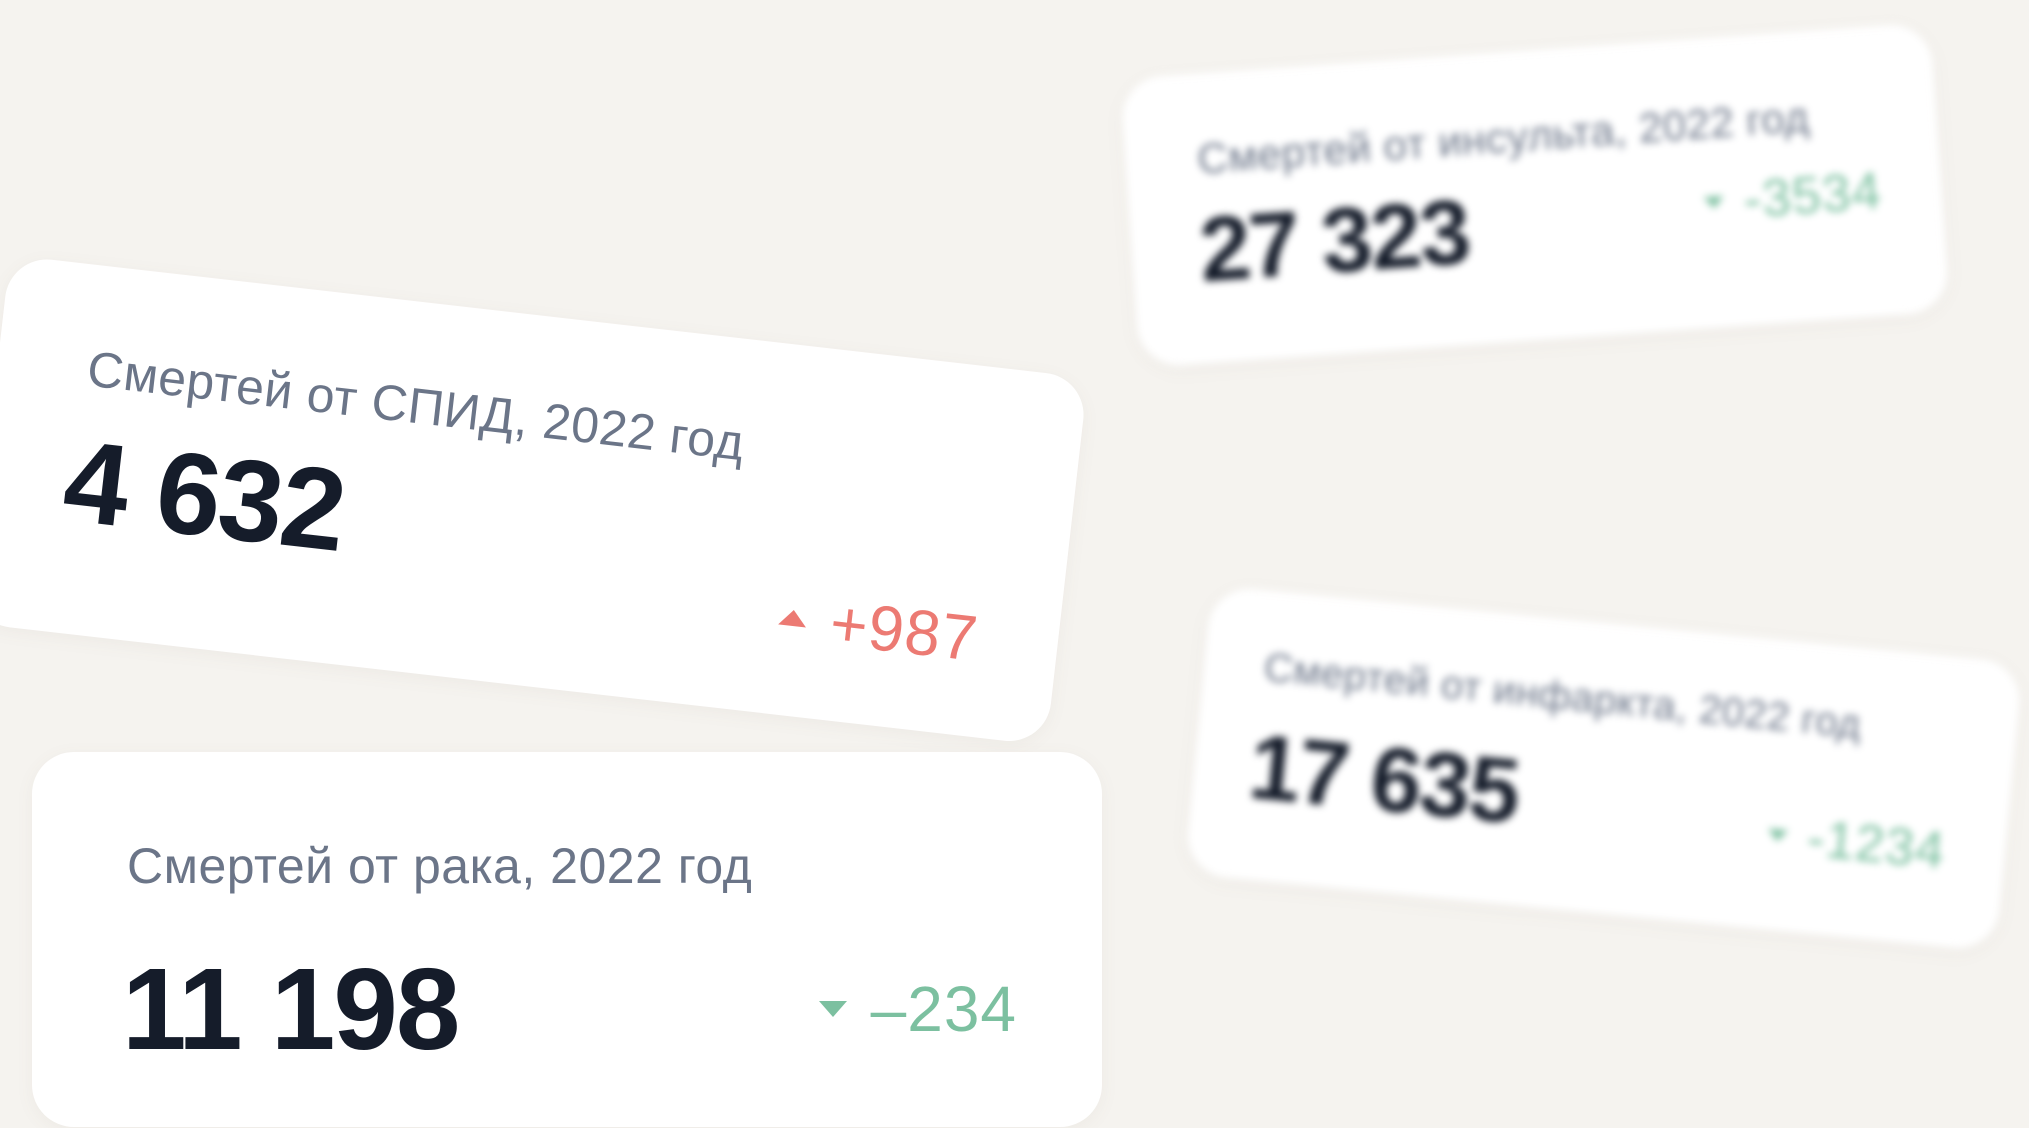  Describe the element at coordinates (1383, 779) in the screenshot. I see `stat-card-value: 17 635` at that location.